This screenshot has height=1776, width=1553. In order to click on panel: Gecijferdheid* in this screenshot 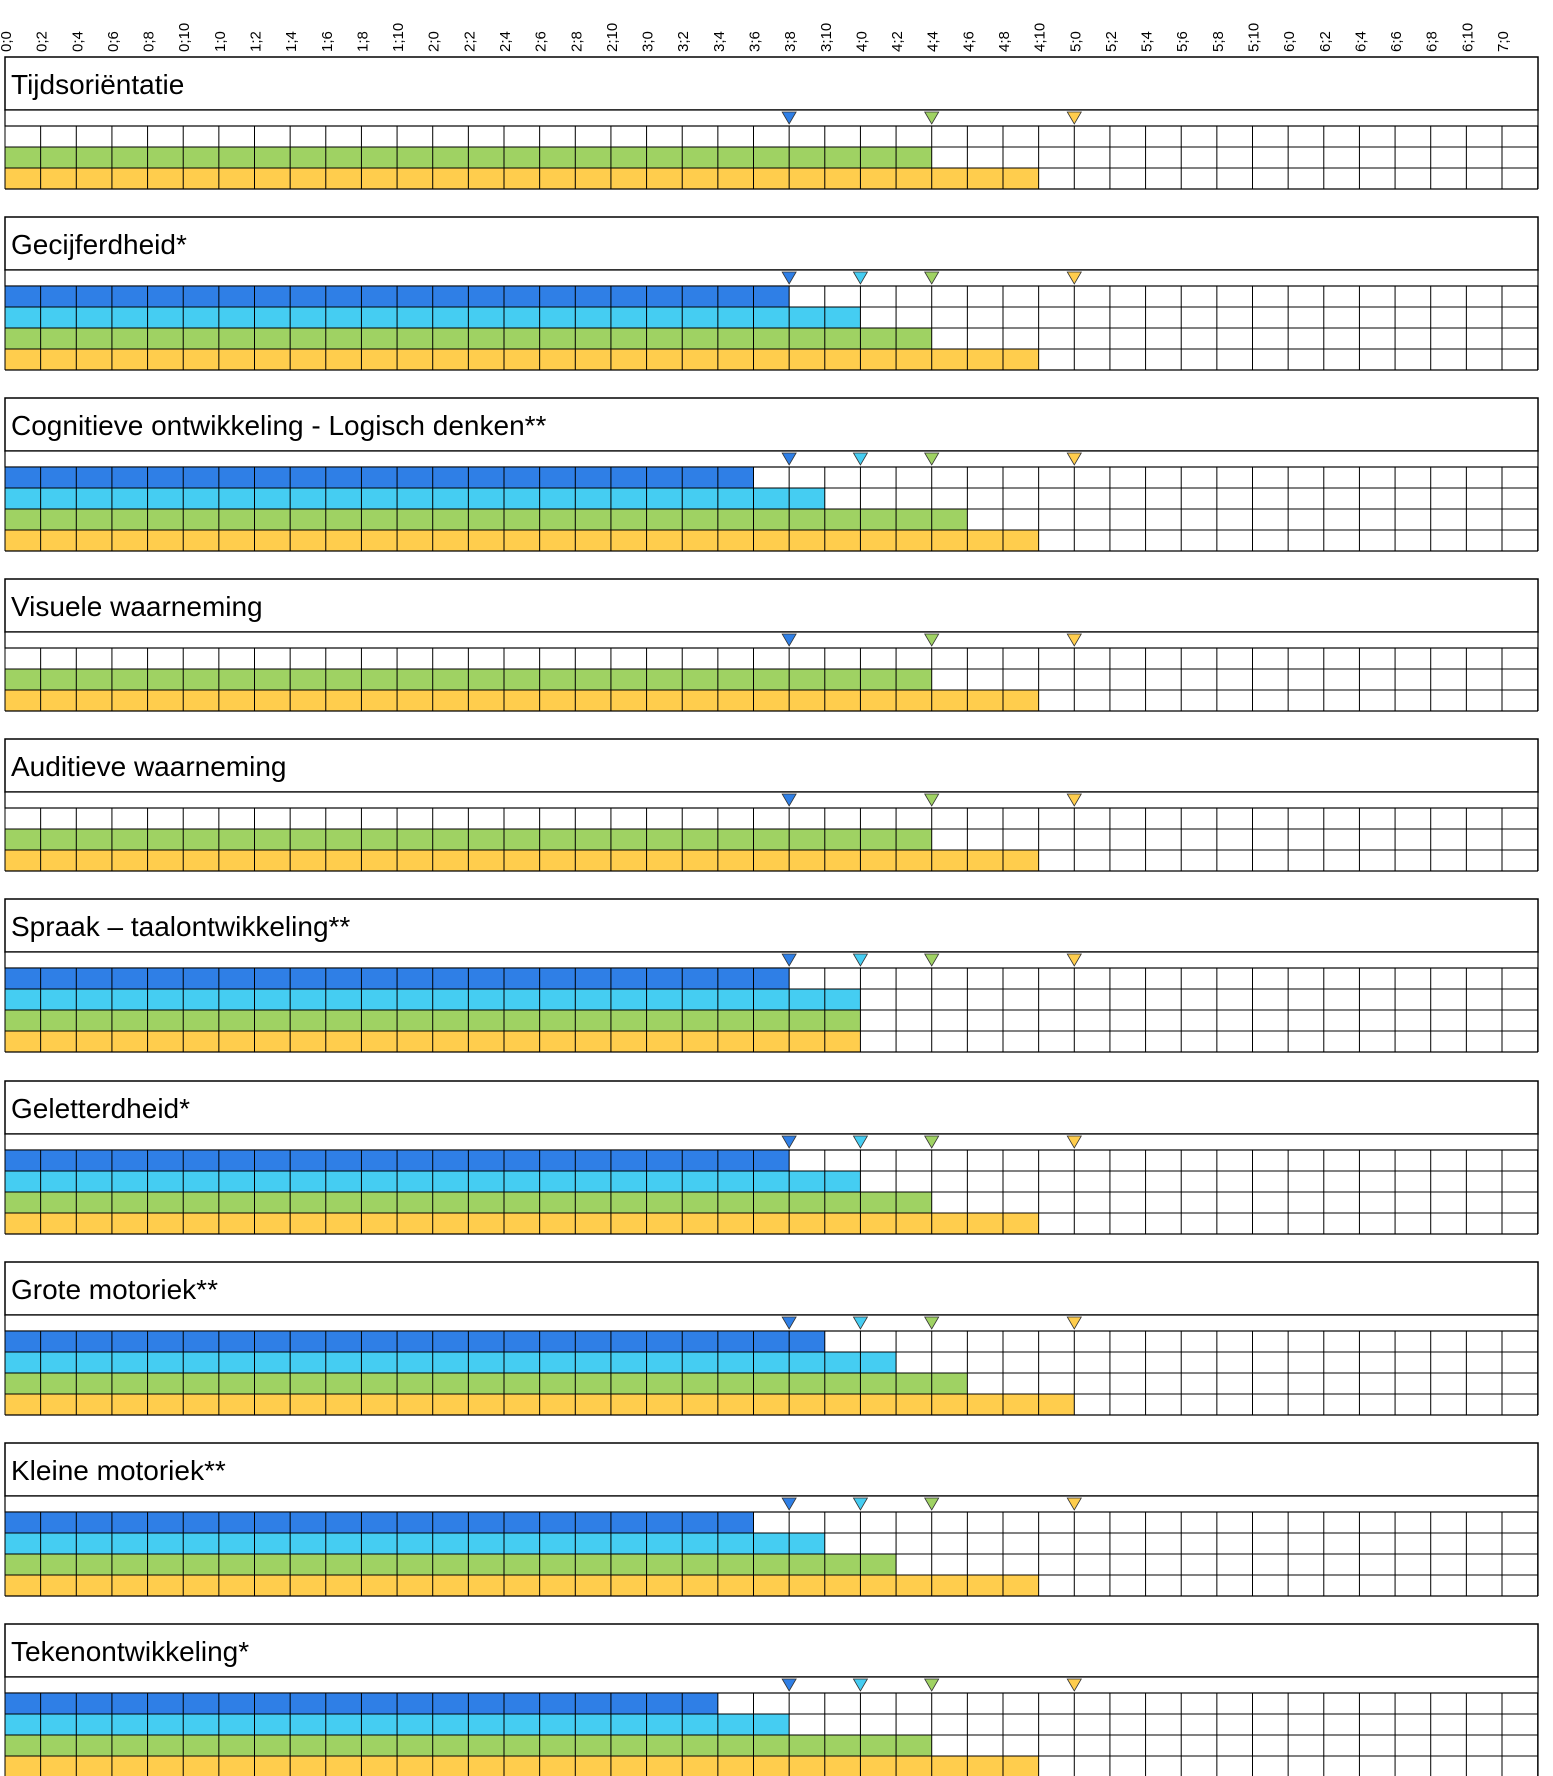, I will do `click(771, 293)`.